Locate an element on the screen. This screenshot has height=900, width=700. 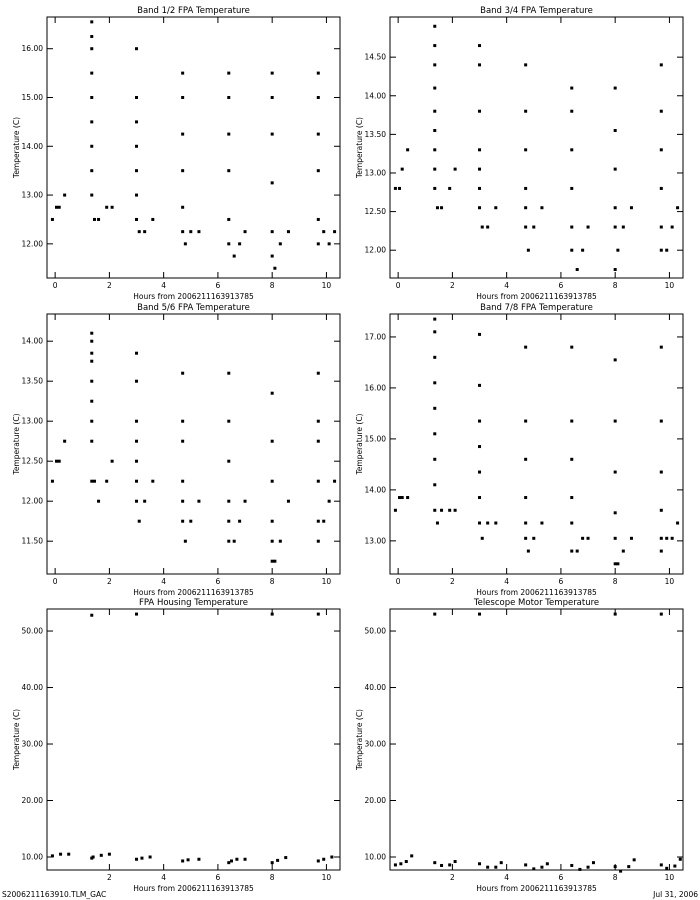
x-tick-label: 0 is located at coordinates (55, 285).